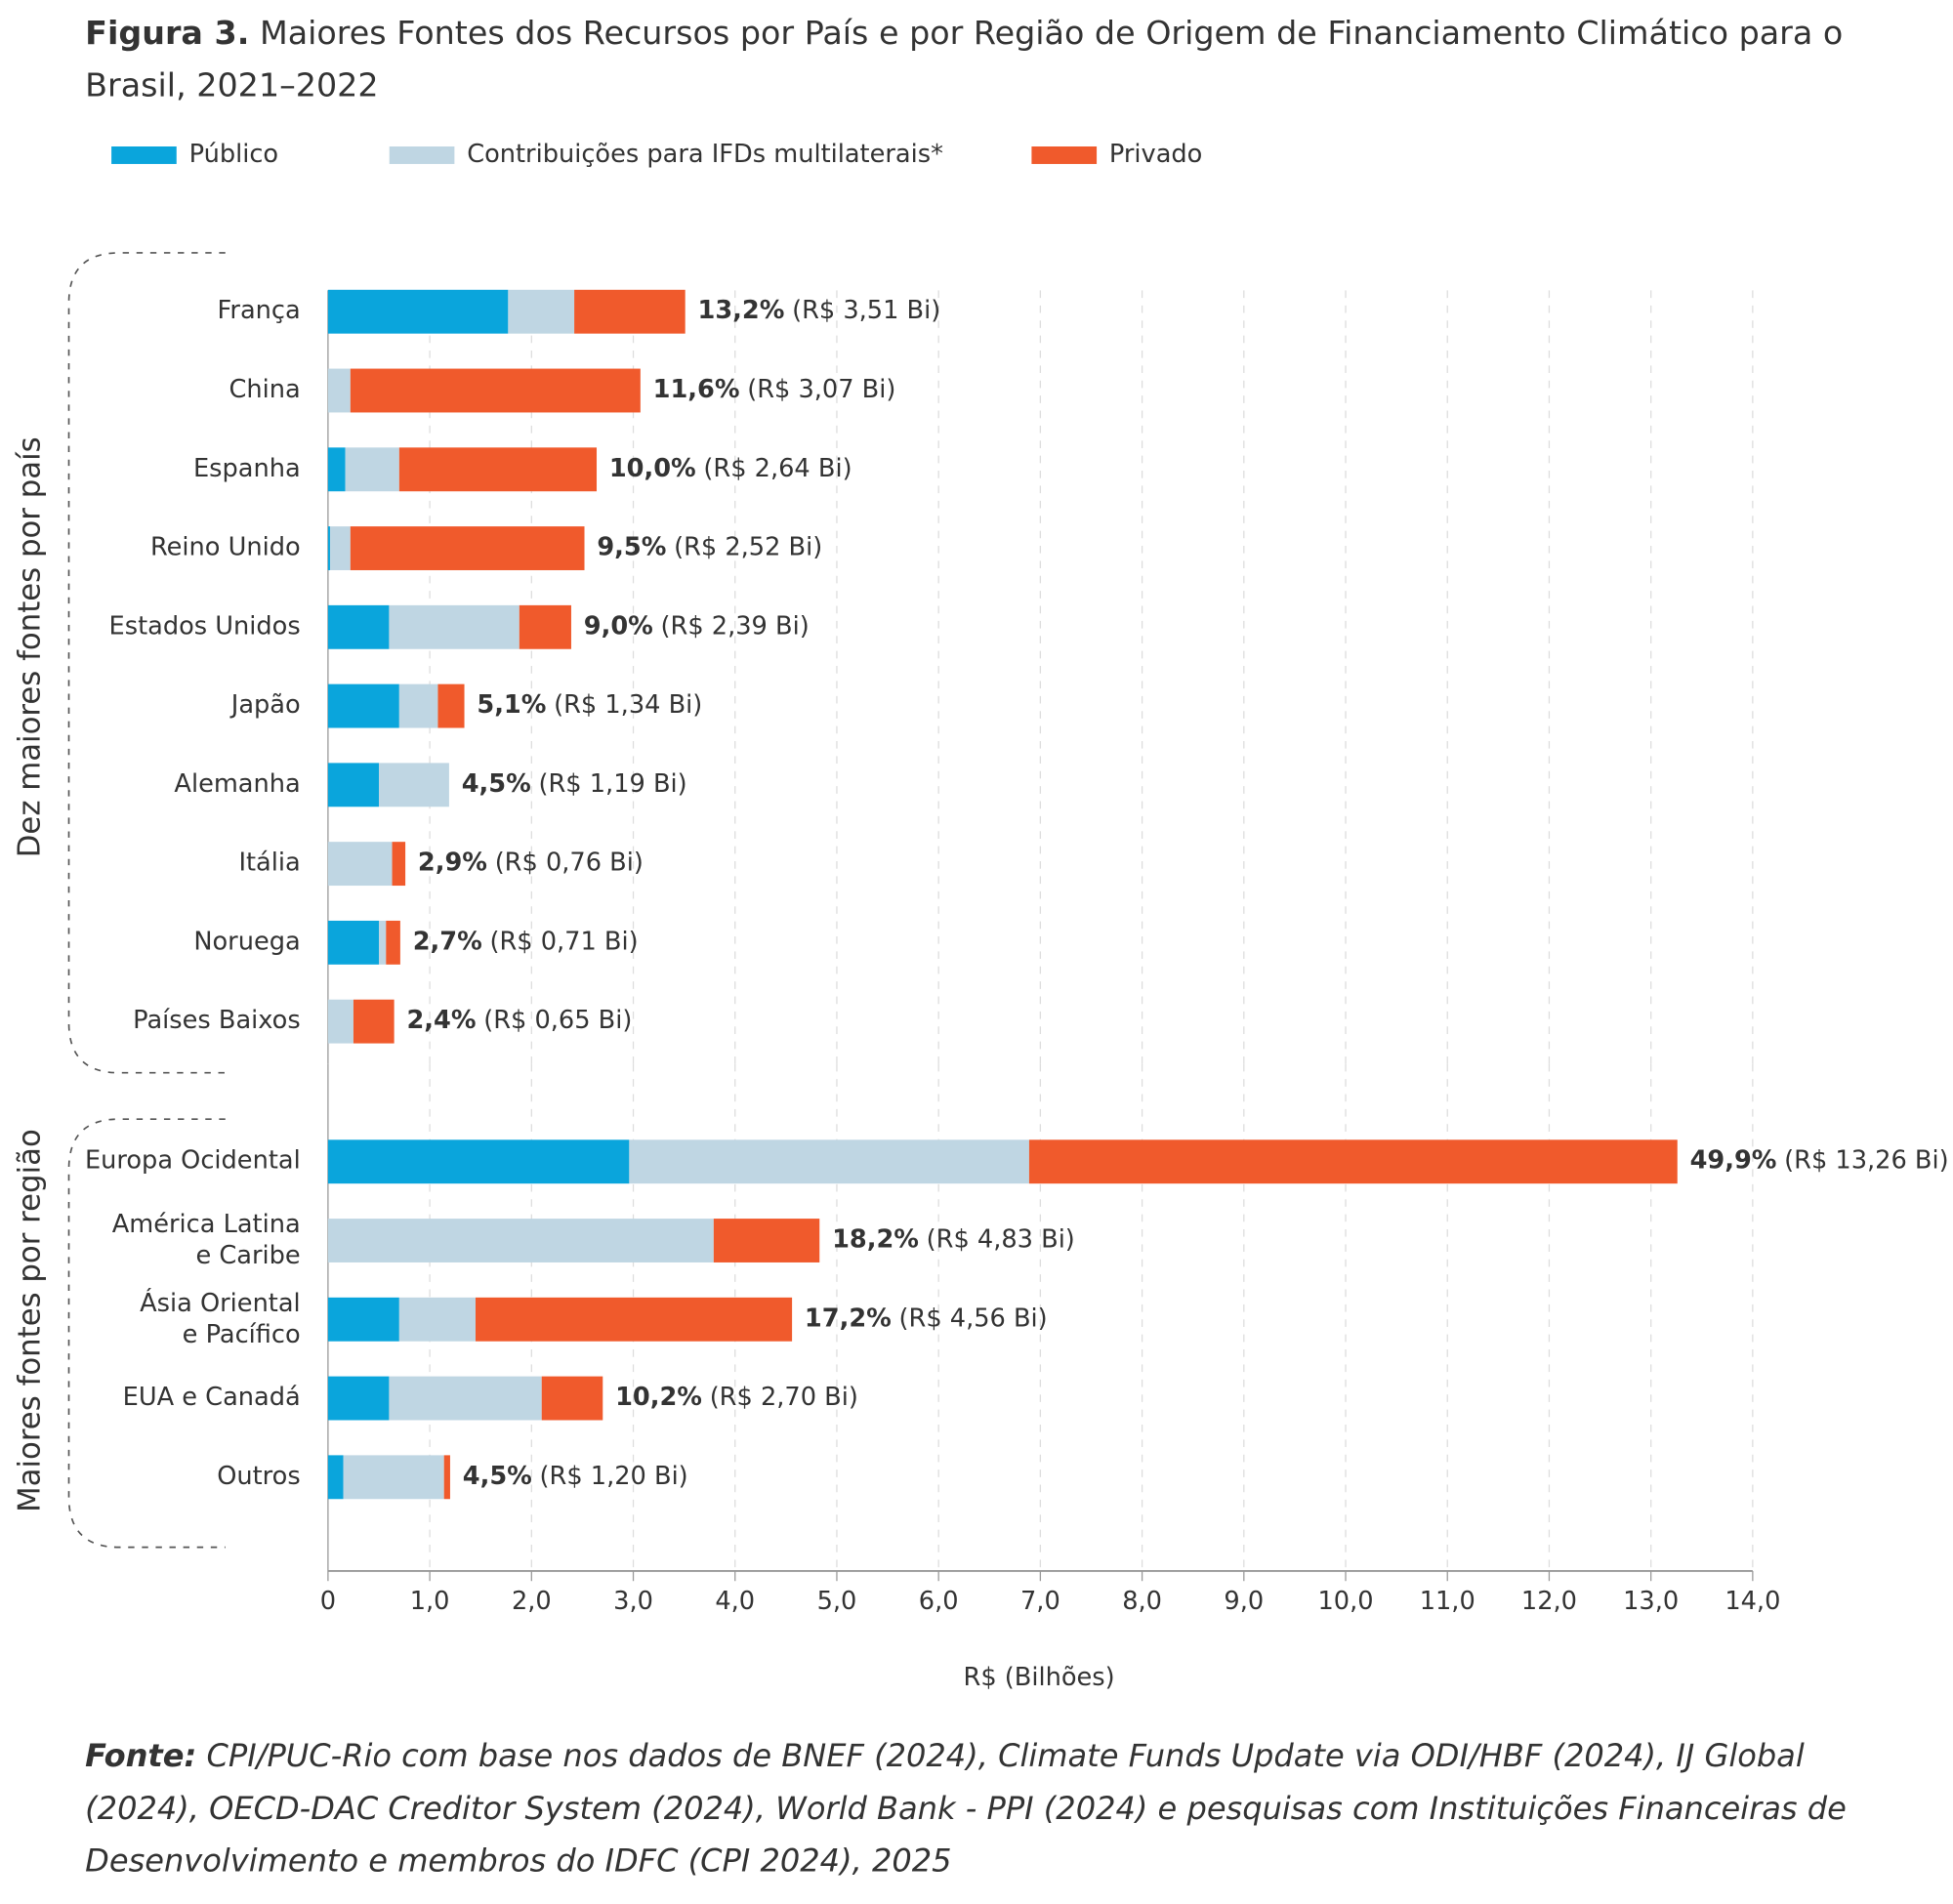 The height and width of the screenshot is (1904, 1953). I want to click on y-tick-label: Itália, so click(269, 863).